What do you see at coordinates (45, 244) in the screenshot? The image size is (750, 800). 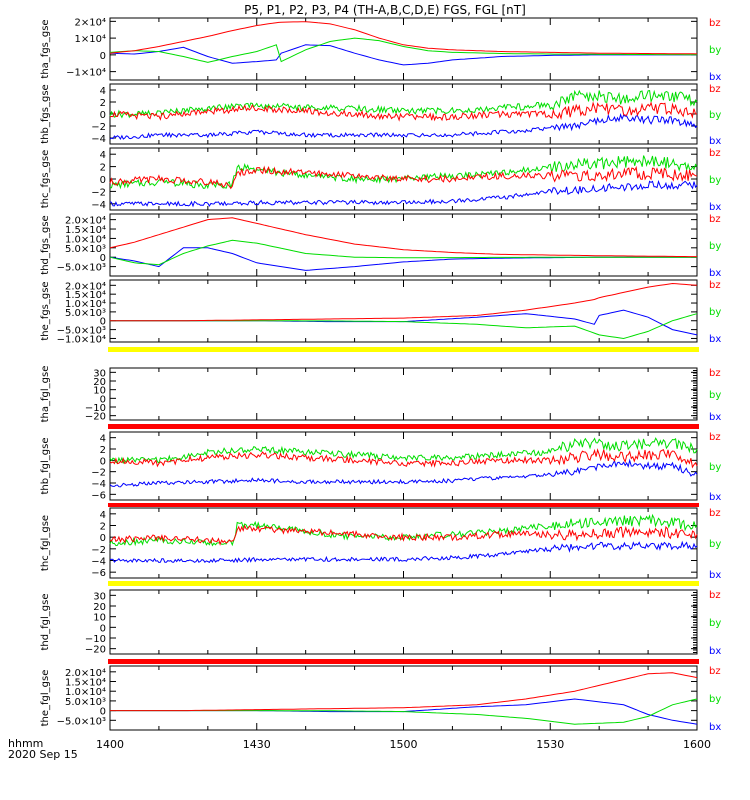 I see `y-axis-label: thd_fgs_gse` at bounding box center [45, 244].